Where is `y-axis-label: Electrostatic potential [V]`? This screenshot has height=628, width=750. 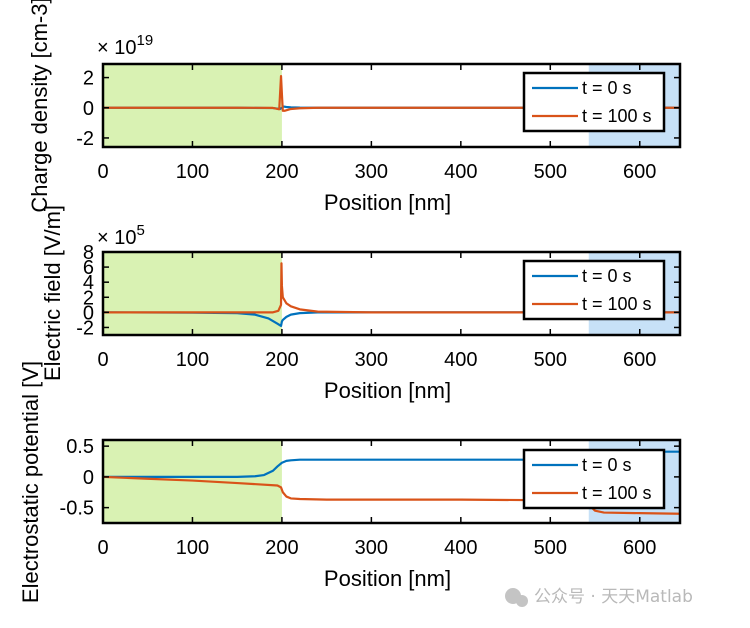
y-axis-label: Electrostatic potential [V] is located at coordinates (30, 482).